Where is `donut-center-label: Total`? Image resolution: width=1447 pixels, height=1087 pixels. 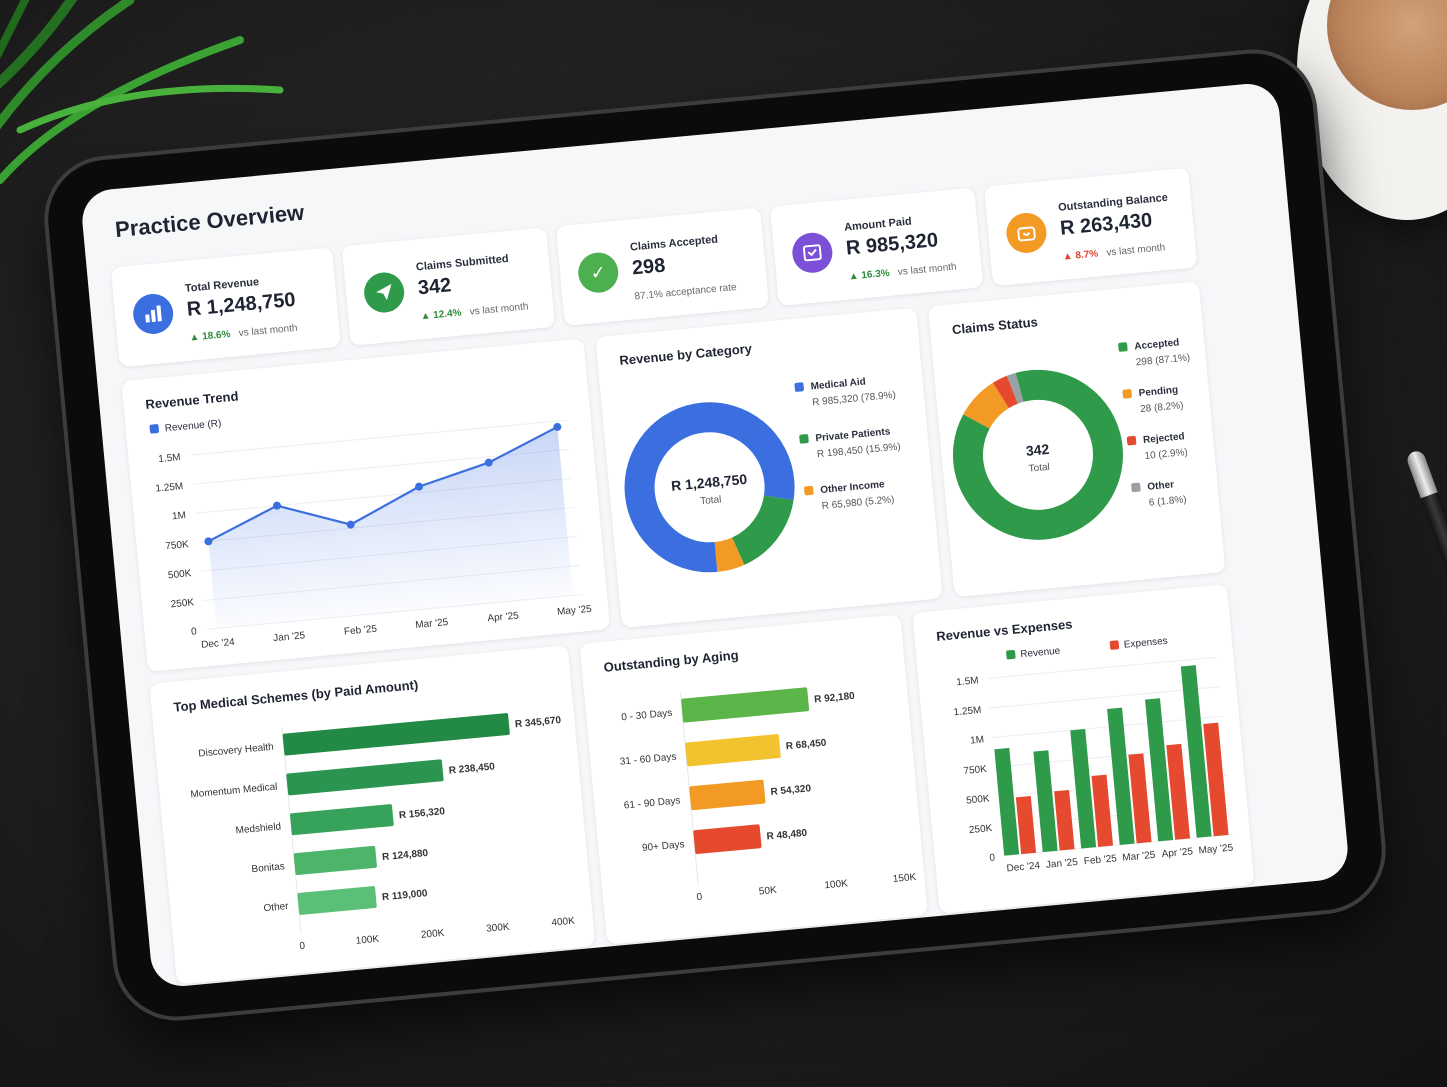 donut-center-label: Total is located at coordinates (1039, 468).